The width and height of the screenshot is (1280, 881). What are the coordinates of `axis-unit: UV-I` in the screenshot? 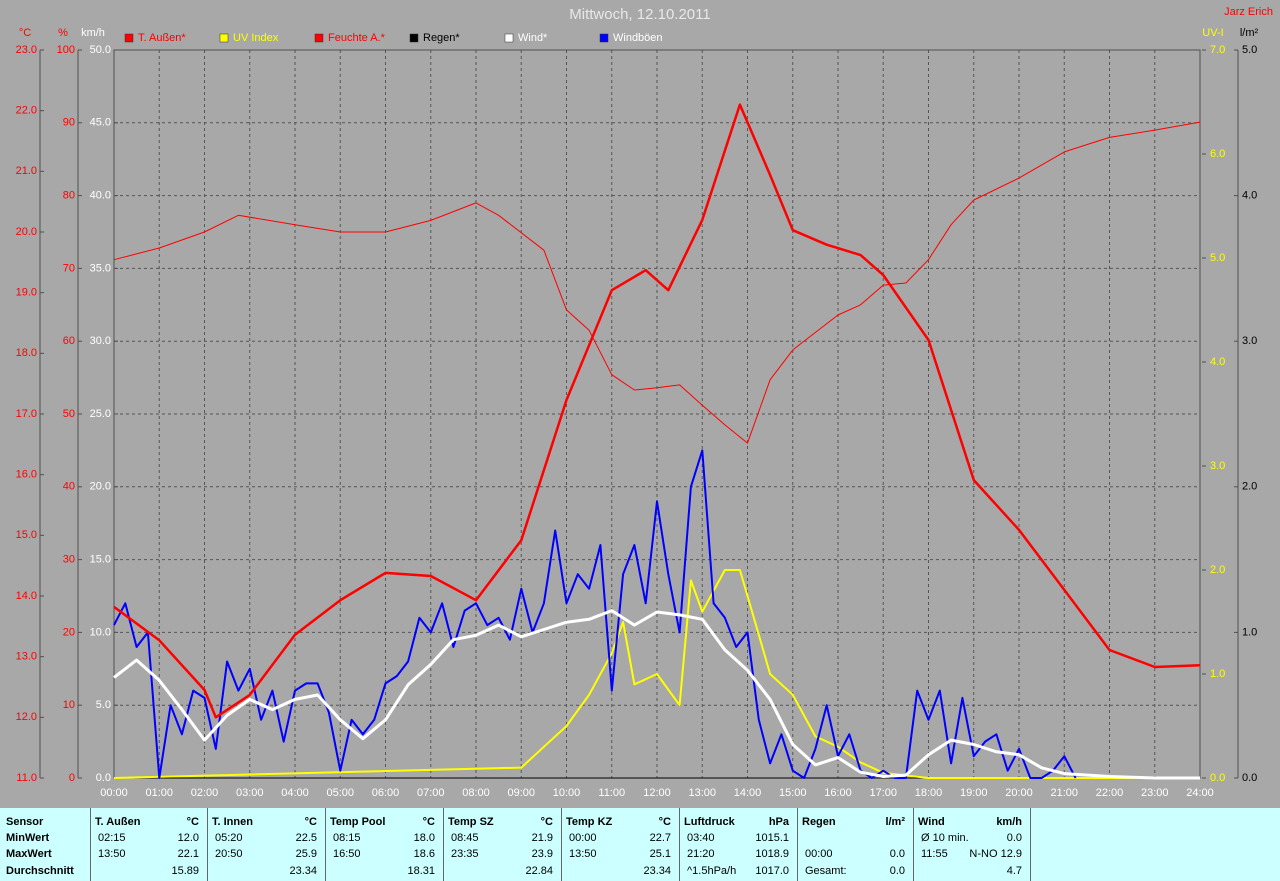 It's located at (1212, 33).